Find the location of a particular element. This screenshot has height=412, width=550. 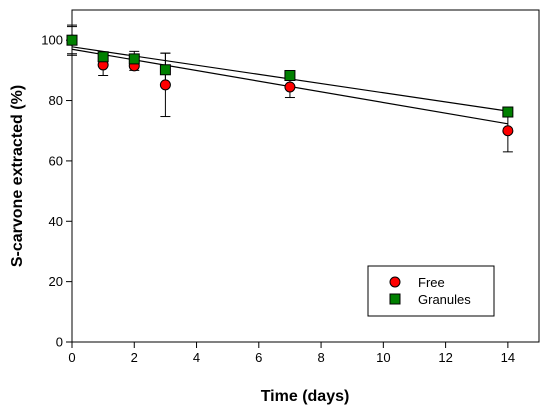

x-tick-label: 6 is located at coordinates (258, 357).